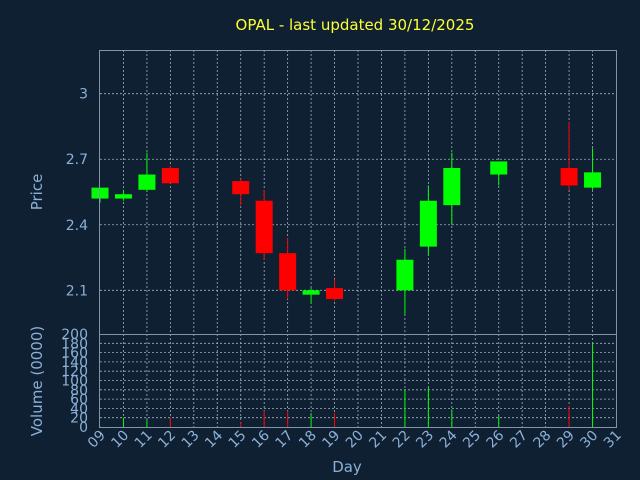  Describe the element at coordinates (74, 372) in the screenshot. I see `volume-y-tick-label: 120` at that location.